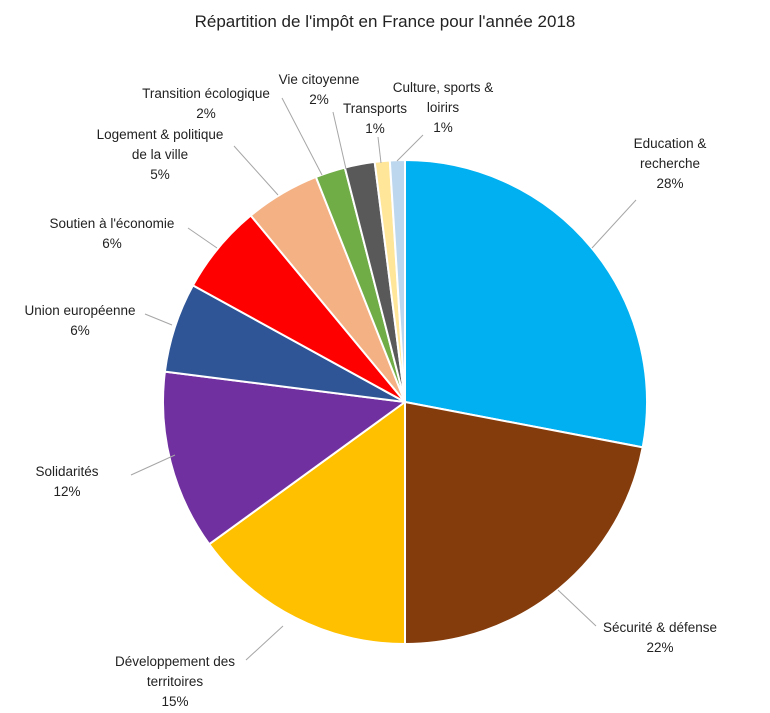 This screenshot has width=770, height=713. What do you see at coordinates (670, 163) in the screenshot?
I see `slice-label-0: Education & recherche 28%` at bounding box center [670, 163].